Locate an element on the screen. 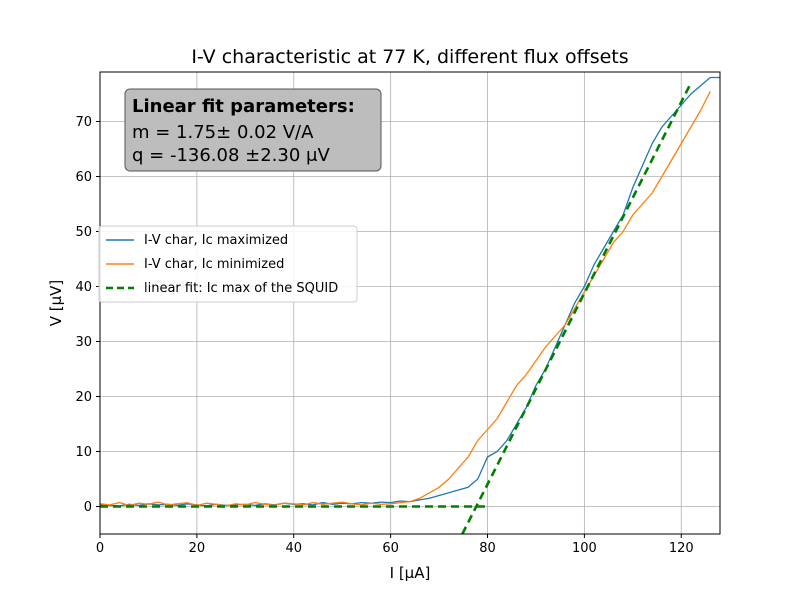 This screenshot has height=600, width=800. y-ticks: 0 10 20 30 40 50 60 70 is located at coordinates (87, 315).